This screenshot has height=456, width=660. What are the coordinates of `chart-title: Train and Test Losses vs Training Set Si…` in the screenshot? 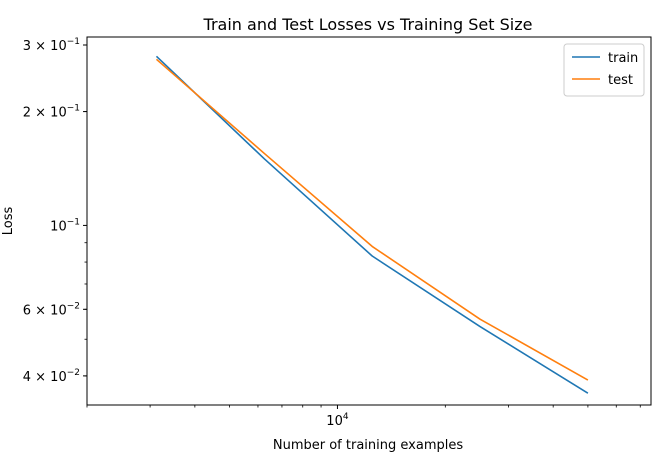 It's located at (368, 24).